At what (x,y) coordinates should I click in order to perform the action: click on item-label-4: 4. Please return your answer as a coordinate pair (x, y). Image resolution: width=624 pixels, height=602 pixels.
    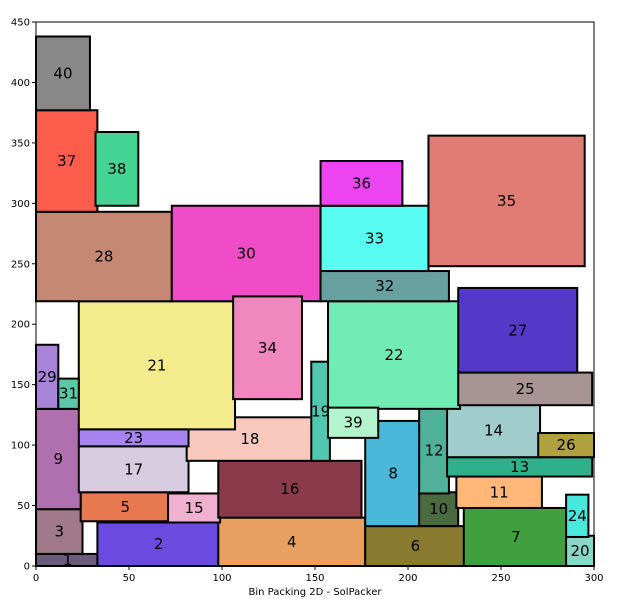
    Looking at the image, I should click on (292, 542).